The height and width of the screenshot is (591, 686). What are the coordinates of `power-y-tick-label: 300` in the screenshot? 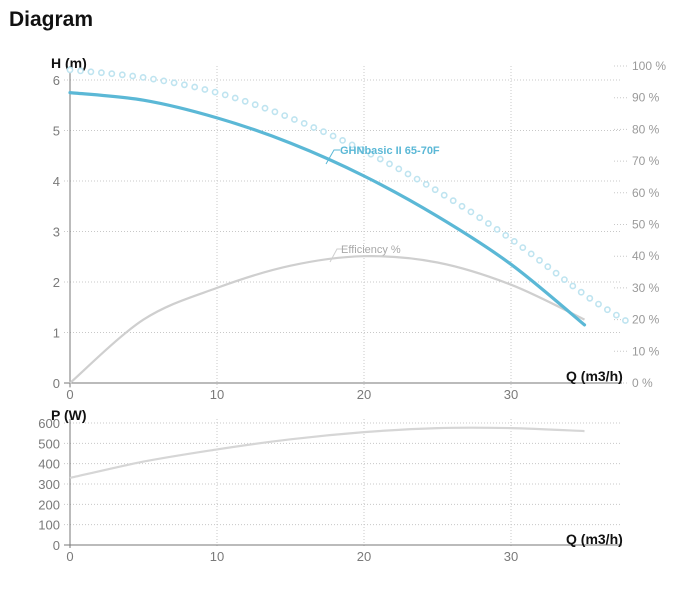 It's located at (49, 484).